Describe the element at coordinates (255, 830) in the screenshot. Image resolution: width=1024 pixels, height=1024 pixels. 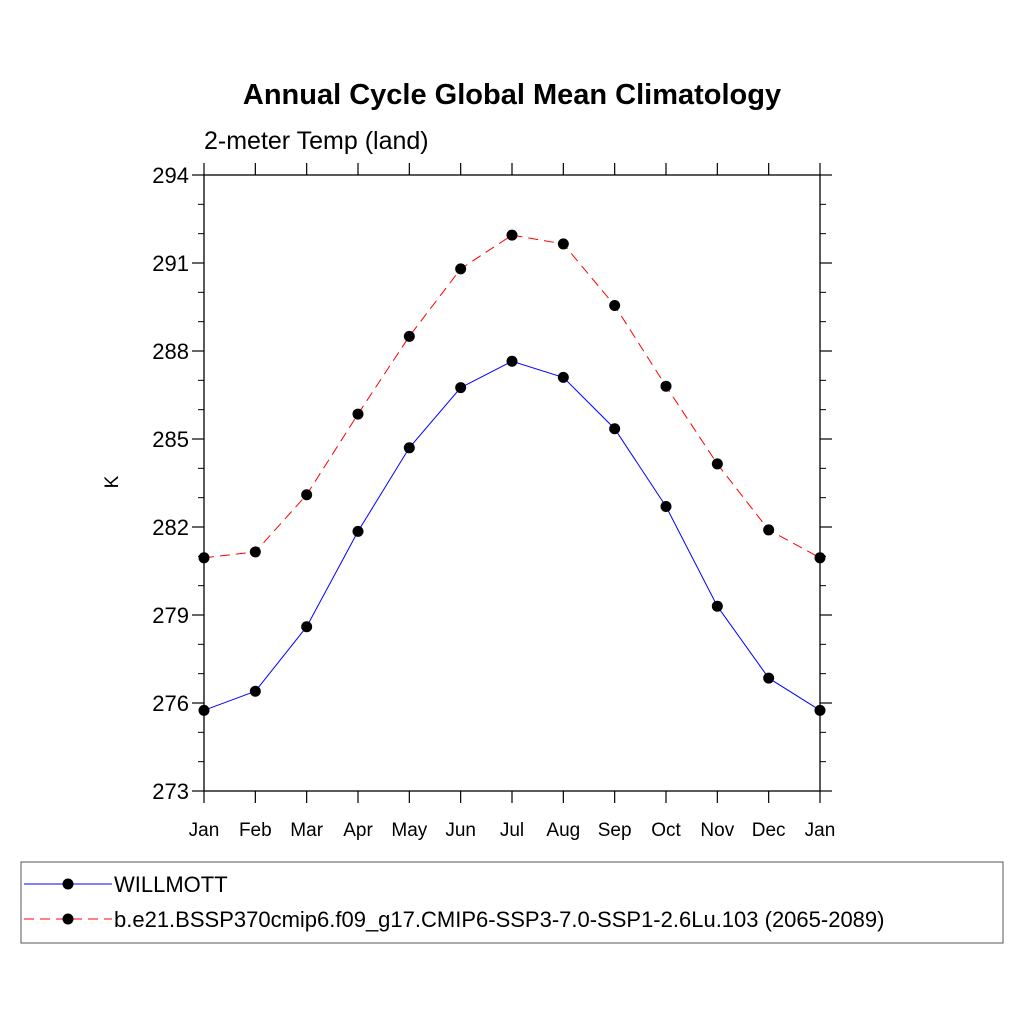
I see `x-tick-label: Feb` at that location.